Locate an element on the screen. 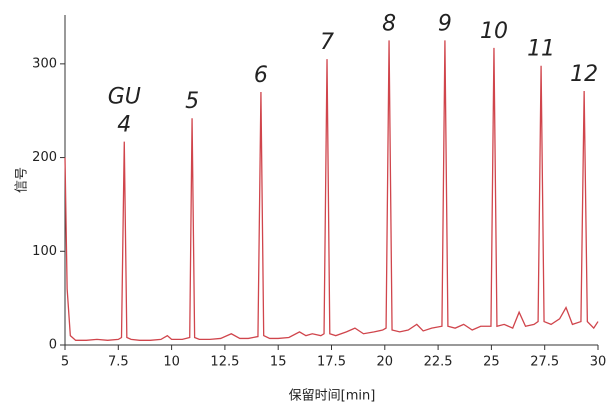 The image size is (610, 412). x-tick-label: 25 is located at coordinates (491, 362).